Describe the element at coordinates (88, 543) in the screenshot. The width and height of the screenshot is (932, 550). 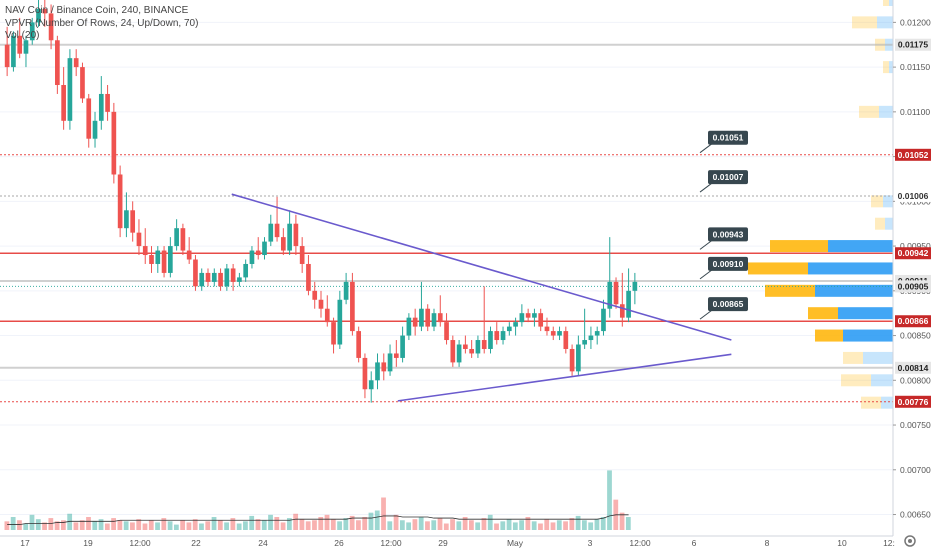
I see `time-tick-label: 19` at that location.